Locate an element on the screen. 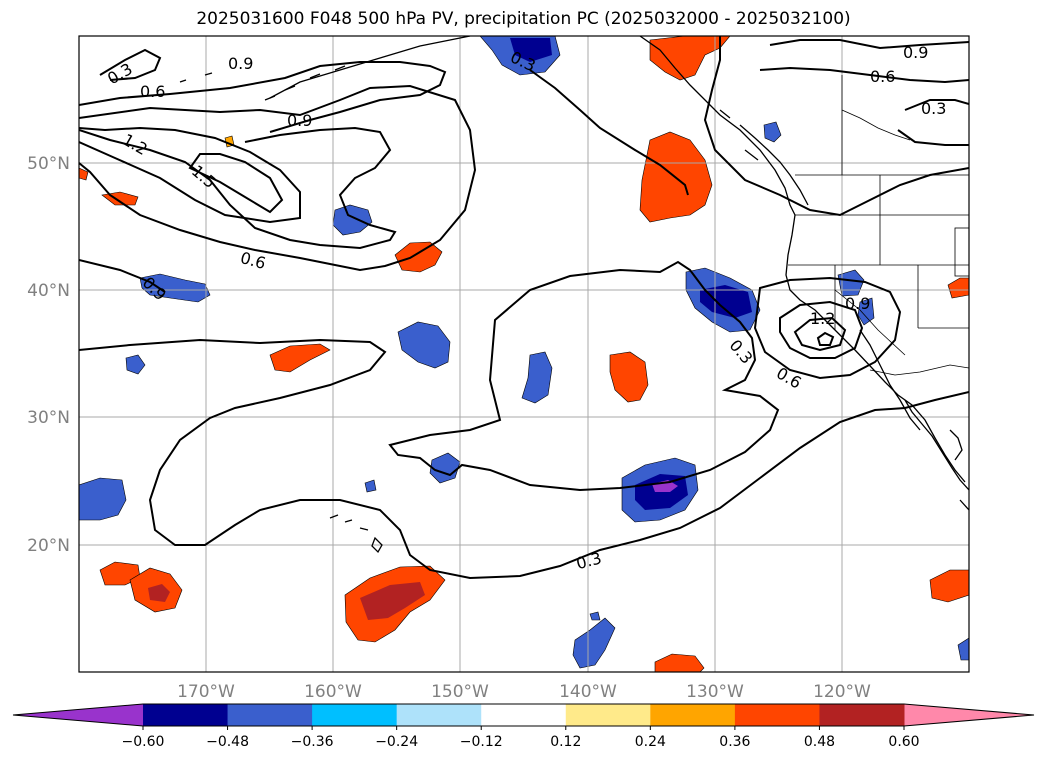 This screenshot has width=1047, height=765. colorbar-tick-label: −0.36 is located at coordinates (312, 742).